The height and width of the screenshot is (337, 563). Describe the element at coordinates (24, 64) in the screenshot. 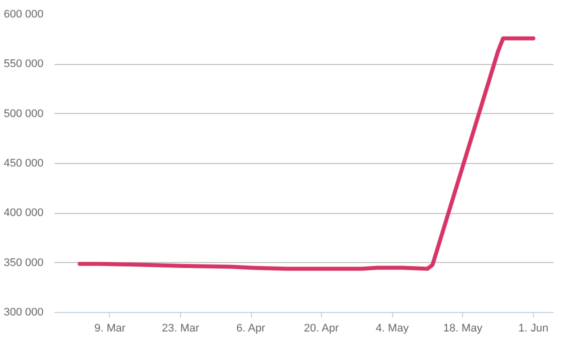

I see `y-tick-label: 550 000` at that location.